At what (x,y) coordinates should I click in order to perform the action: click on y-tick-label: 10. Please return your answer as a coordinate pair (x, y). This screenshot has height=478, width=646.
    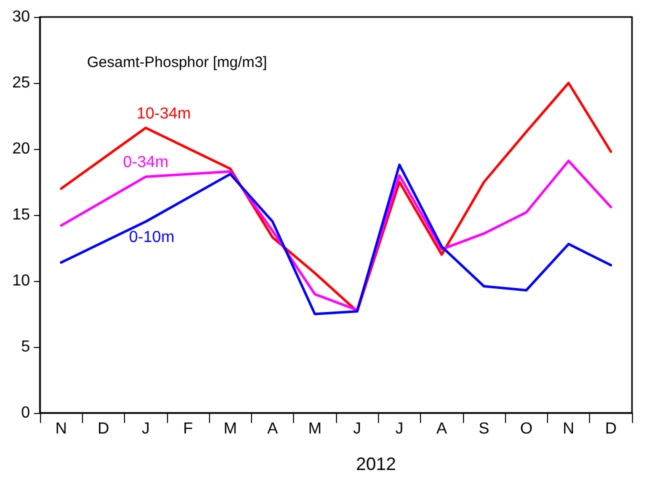
    Looking at the image, I should click on (21, 281).